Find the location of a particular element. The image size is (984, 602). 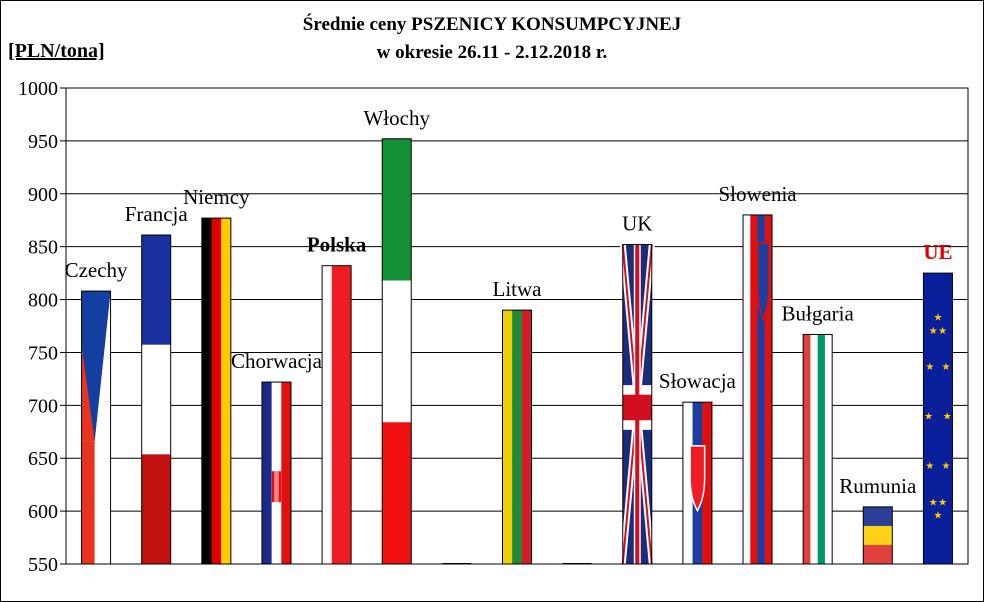

bar-słowacja is located at coordinates (697, 482).